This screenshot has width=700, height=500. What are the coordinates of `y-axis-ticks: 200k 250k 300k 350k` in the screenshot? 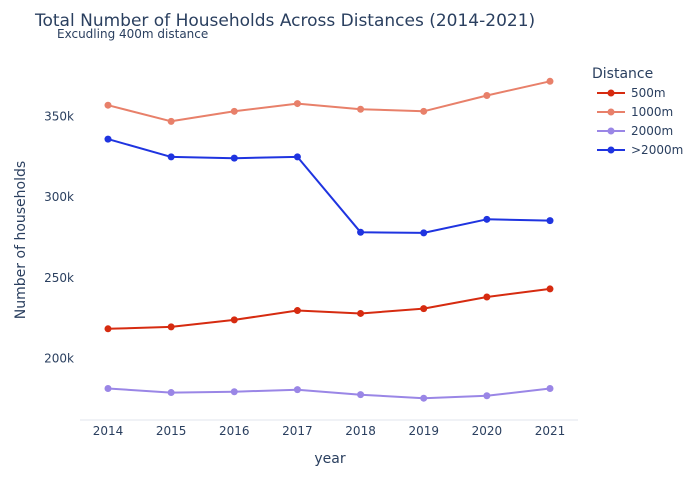 It's located at (59, 238).